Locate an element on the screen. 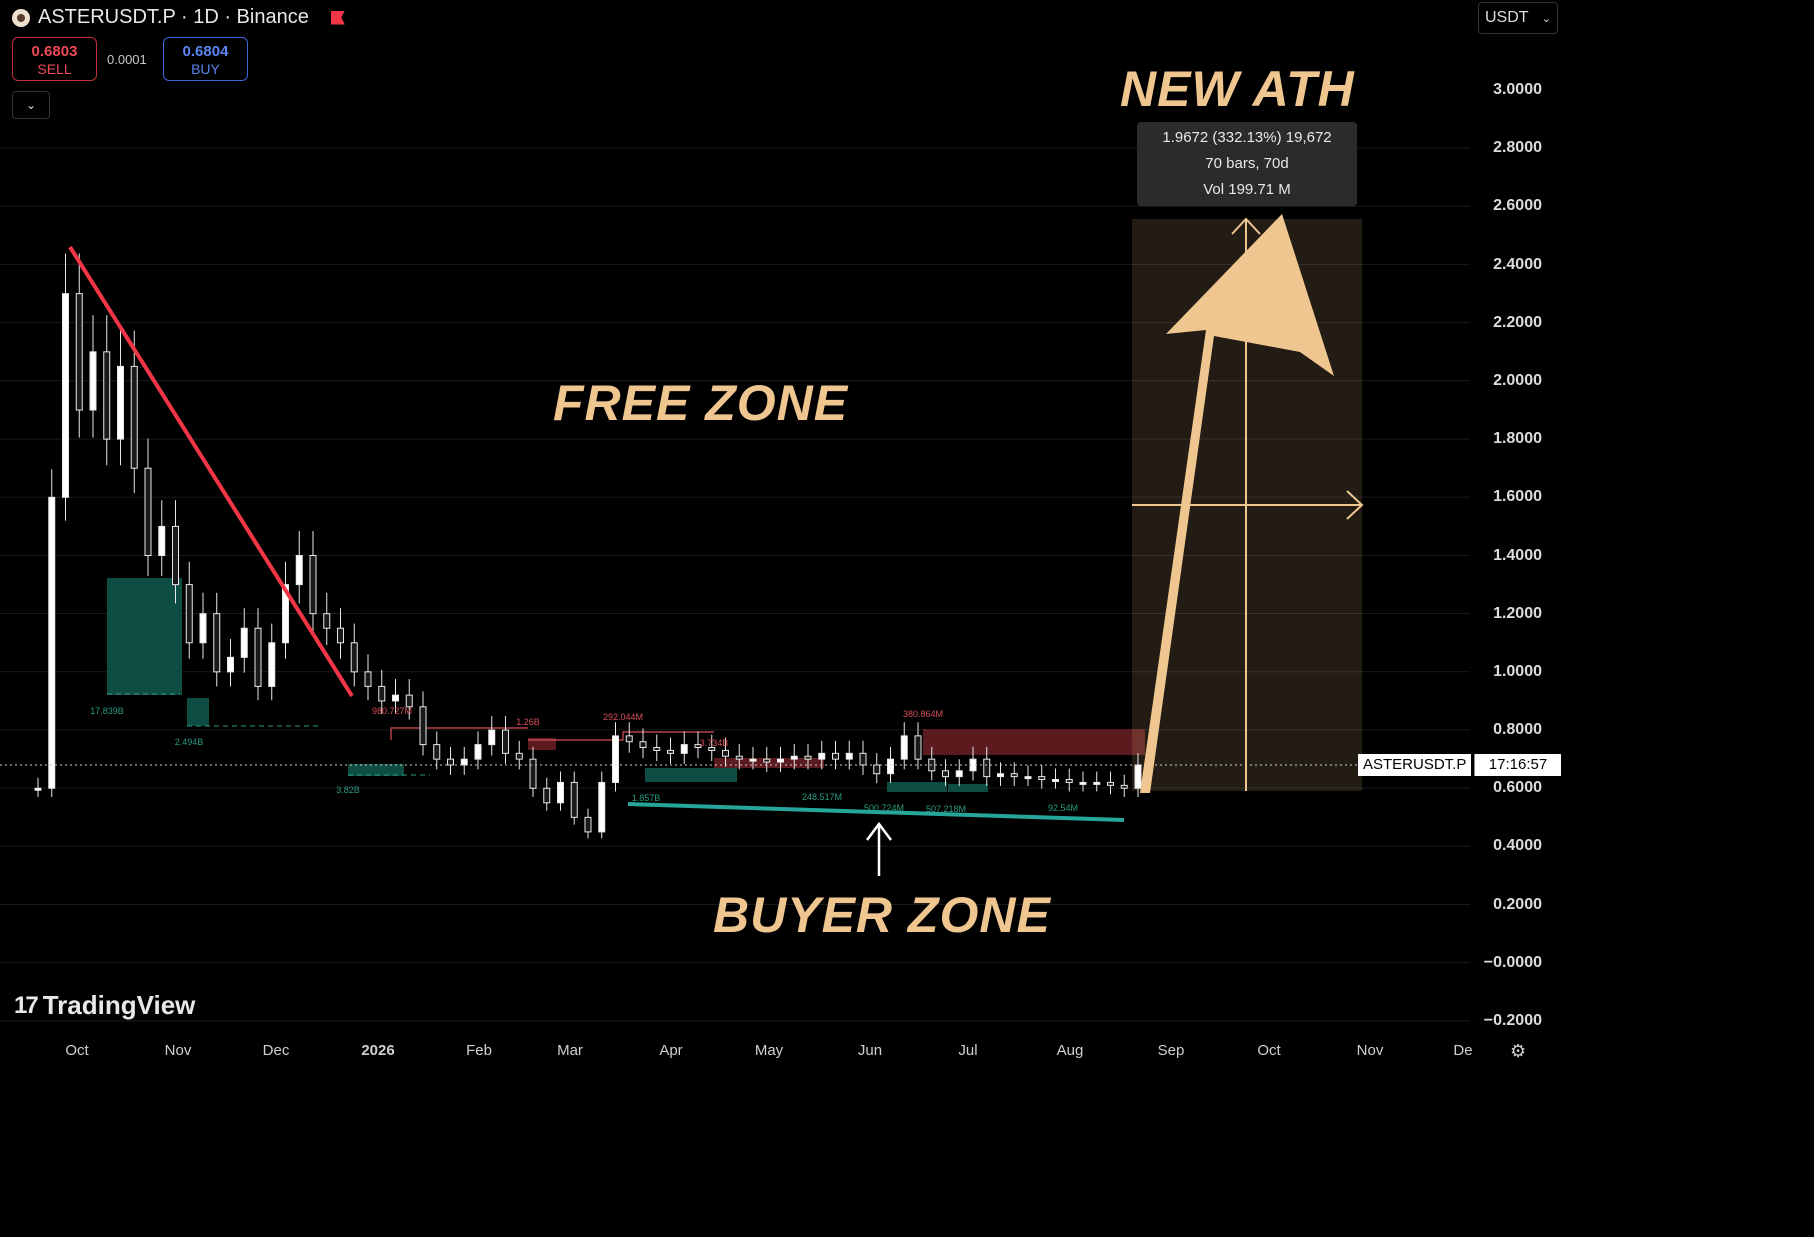  volume-label: 2.494B is located at coordinates (189, 742).